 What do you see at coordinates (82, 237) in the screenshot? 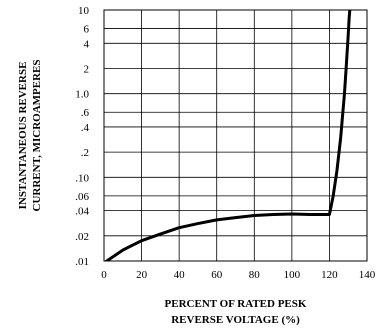
I see `y-tick-label: .02` at bounding box center [82, 237].